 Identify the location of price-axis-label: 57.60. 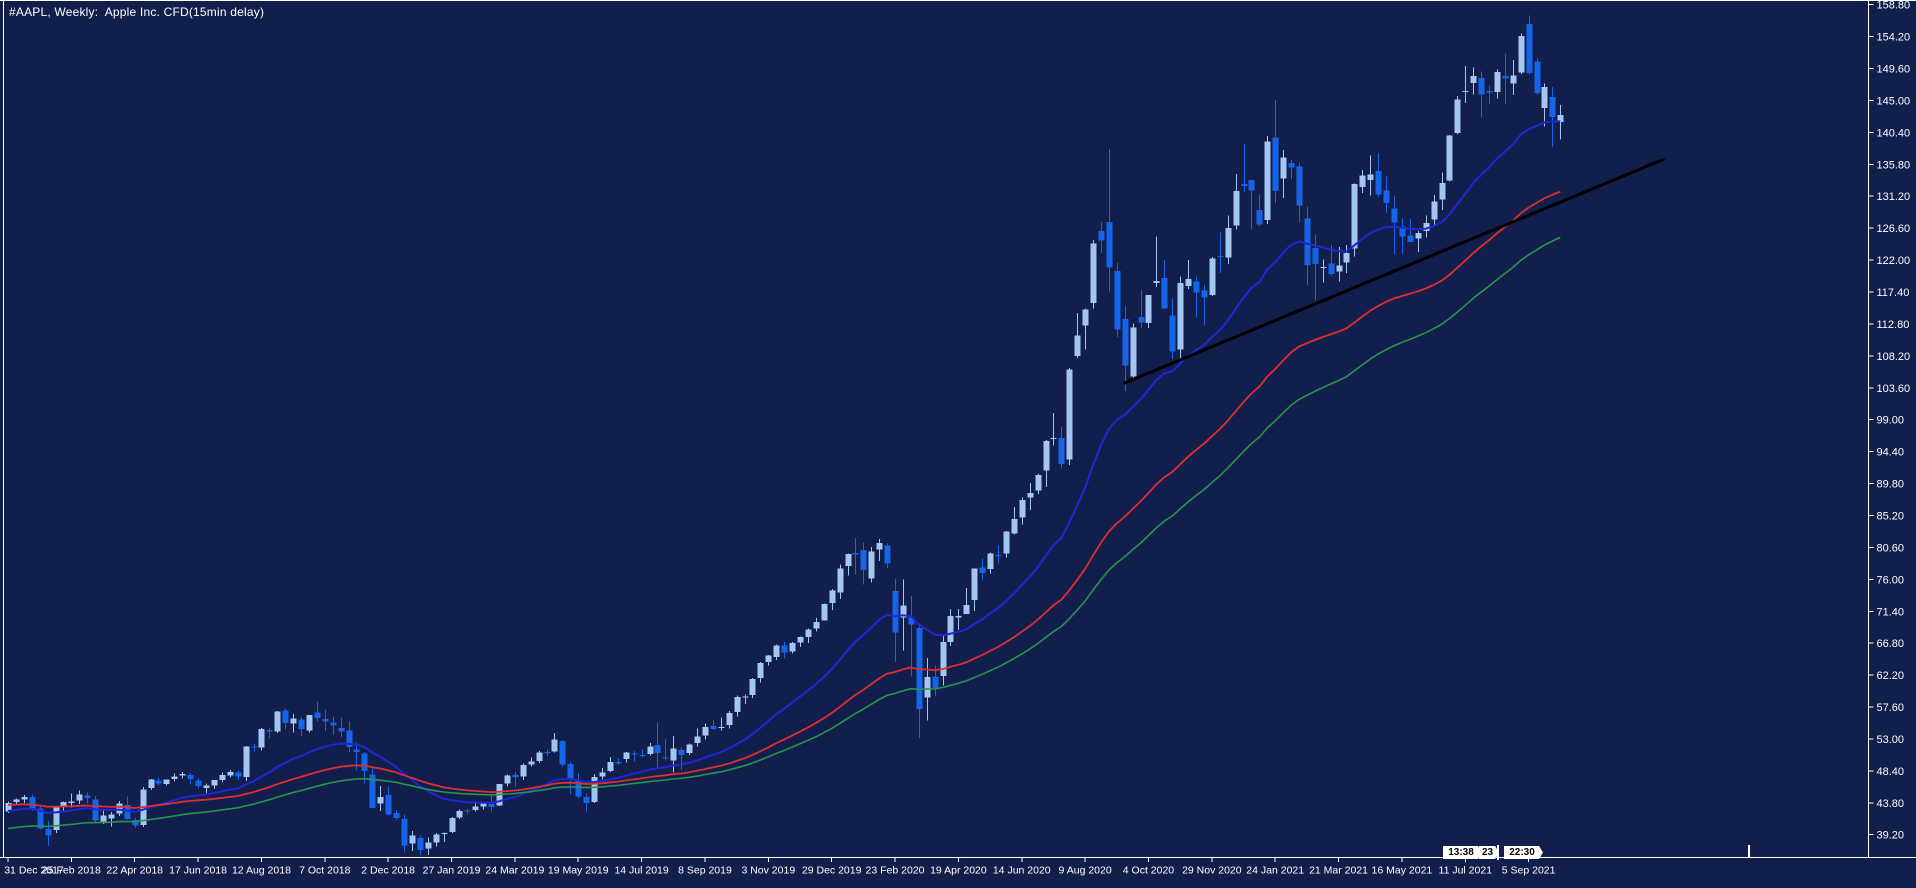
(1891, 708).